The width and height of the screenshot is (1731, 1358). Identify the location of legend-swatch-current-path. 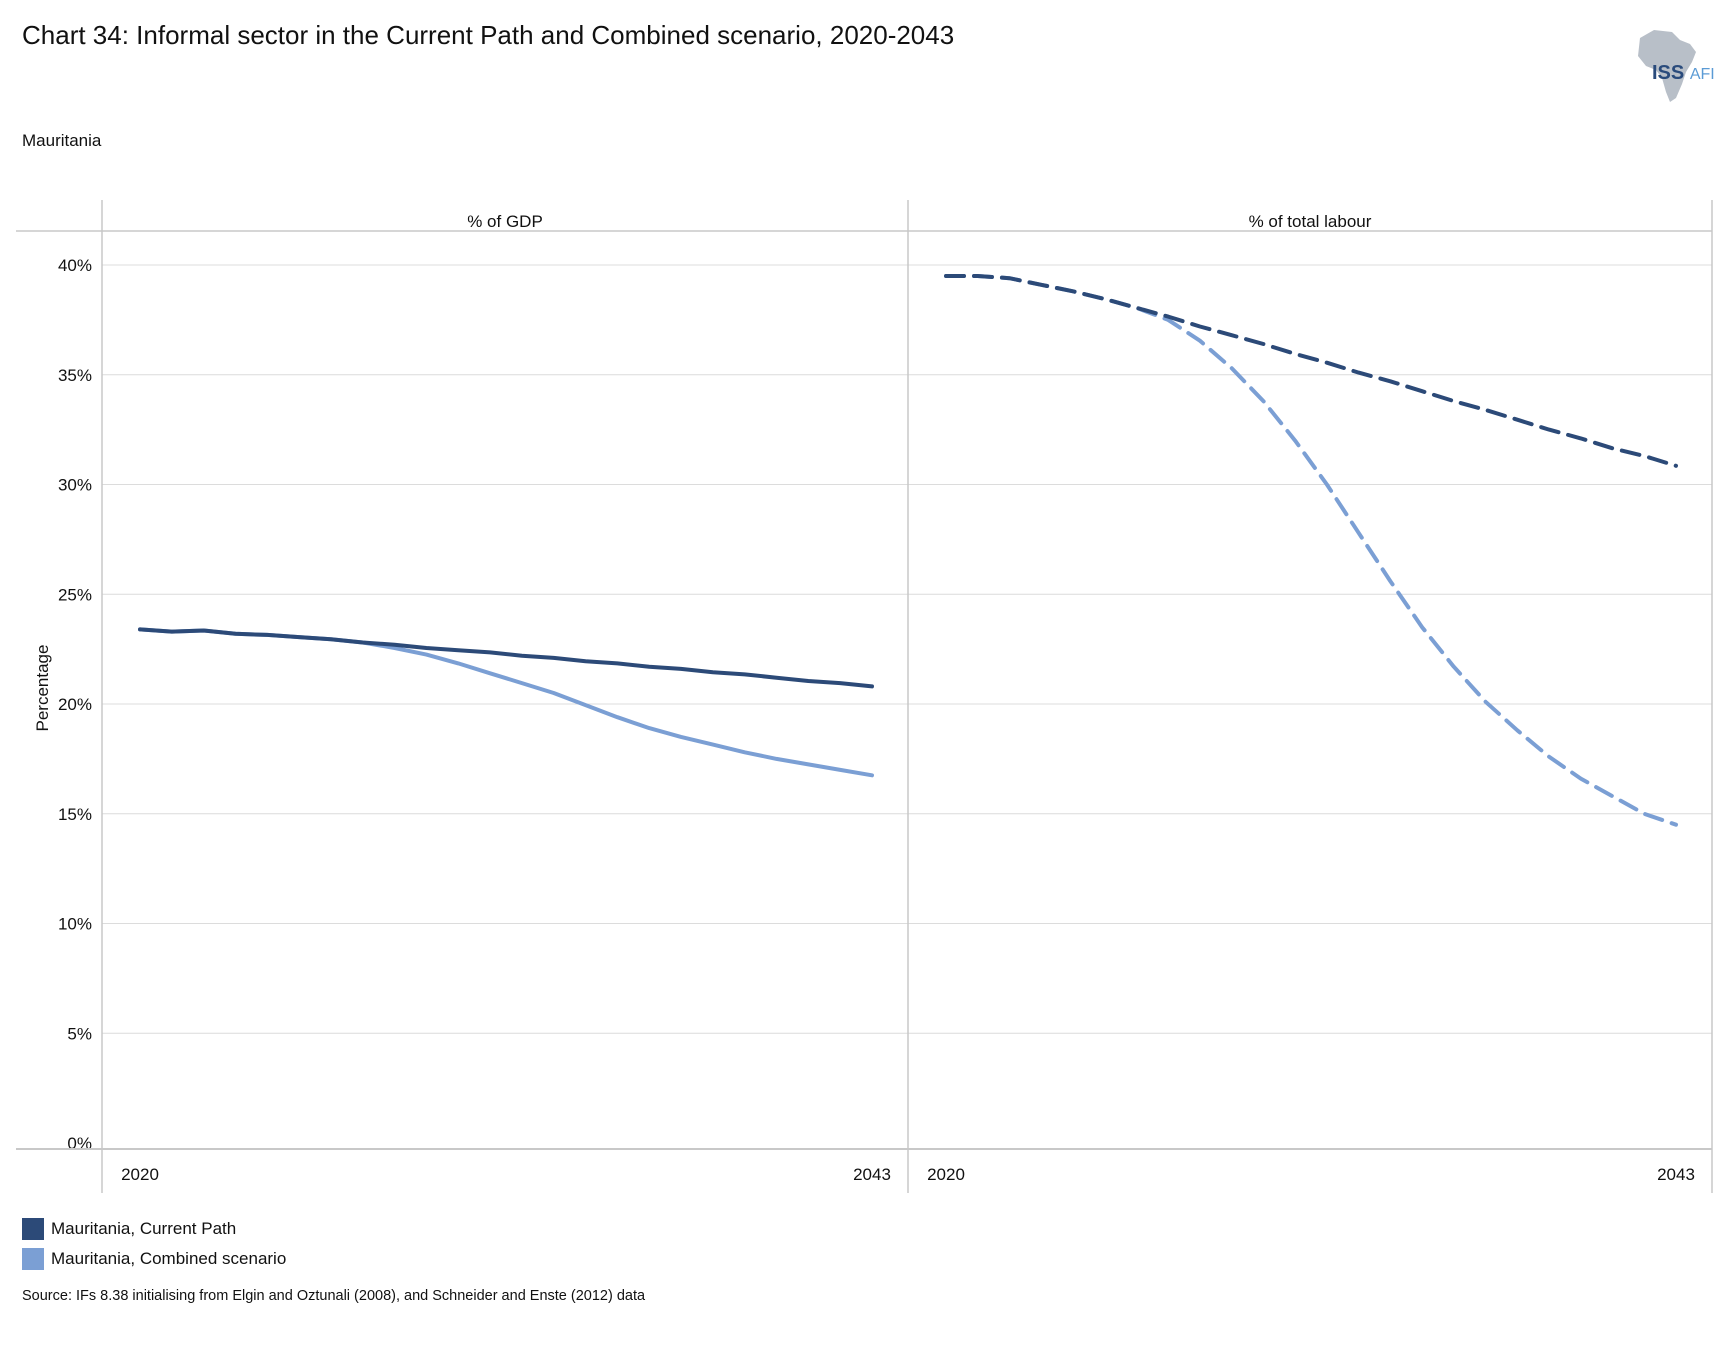
(33, 1229).